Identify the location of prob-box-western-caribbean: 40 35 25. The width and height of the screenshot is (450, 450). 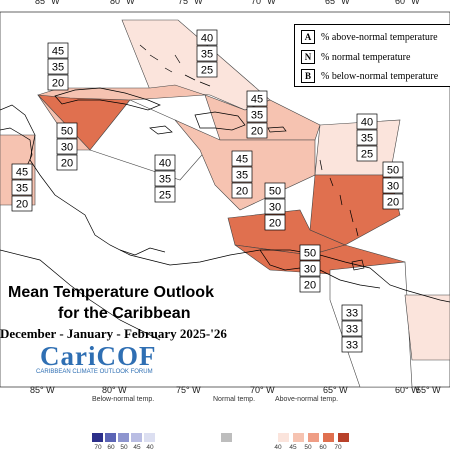
(165, 178).